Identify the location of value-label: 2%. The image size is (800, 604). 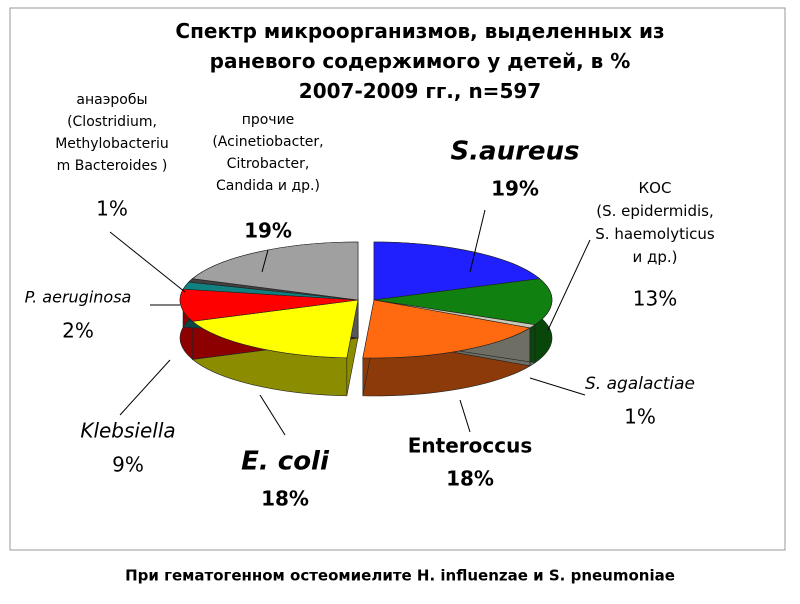
(78, 331).